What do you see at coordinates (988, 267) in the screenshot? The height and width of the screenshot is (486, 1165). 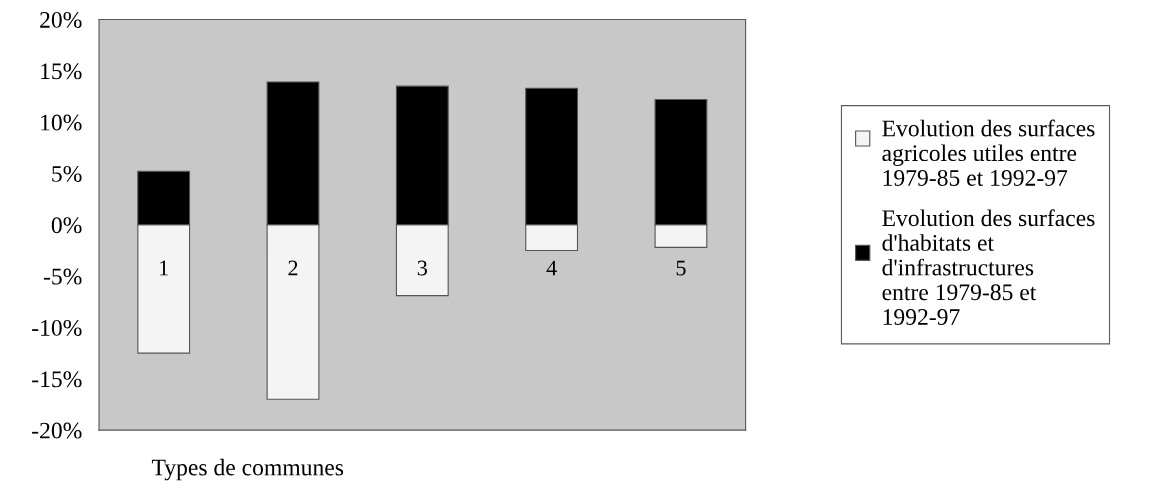 I see `legend-label: Evolution des surfaces d'habitats et d'infrastructures entre 1979-85 et 1992-97` at bounding box center [988, 267].